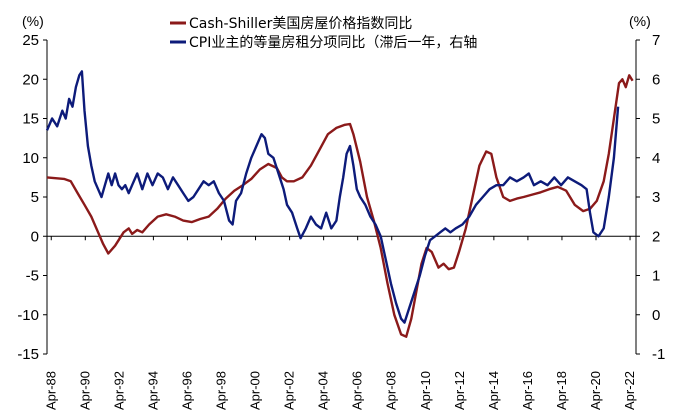 The image size is (680, 414). Describe the element at coordinates (30, 79) in the screenshot. I see `left-tick-label: 20` at that location.